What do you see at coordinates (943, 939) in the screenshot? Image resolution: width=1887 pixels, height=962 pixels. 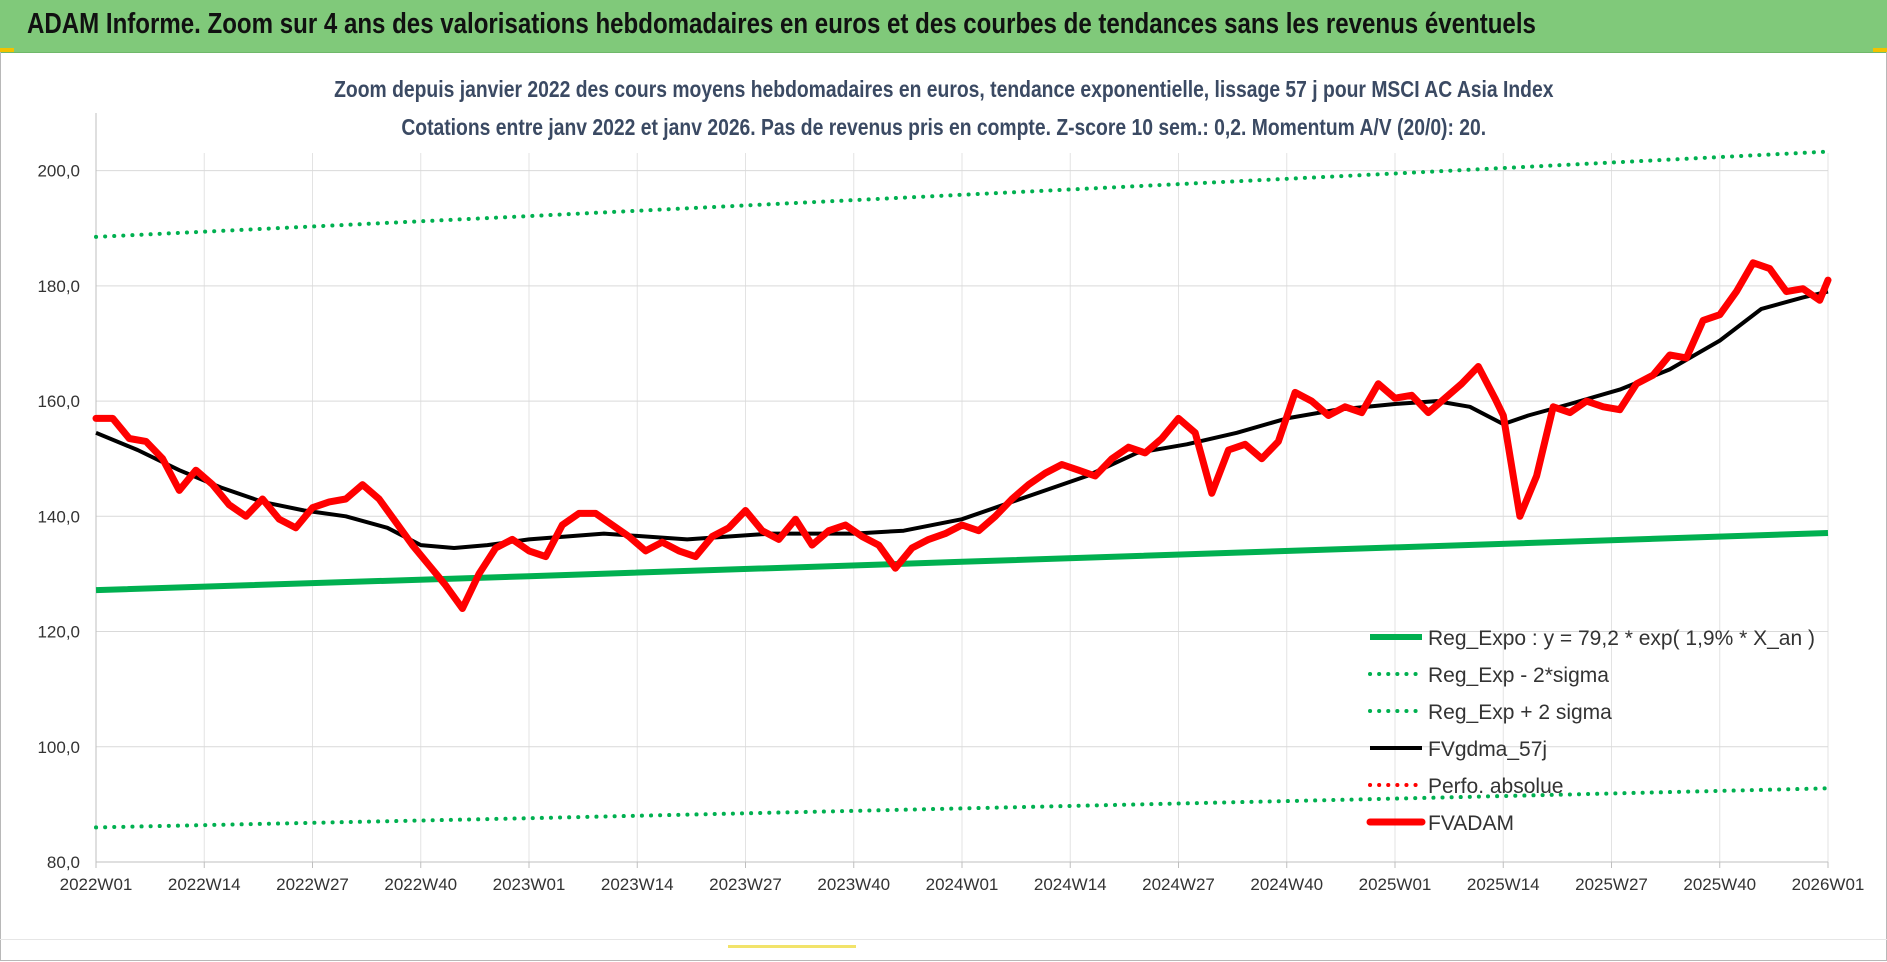 I see `bottom-rule` at bounding box center [943, 939].